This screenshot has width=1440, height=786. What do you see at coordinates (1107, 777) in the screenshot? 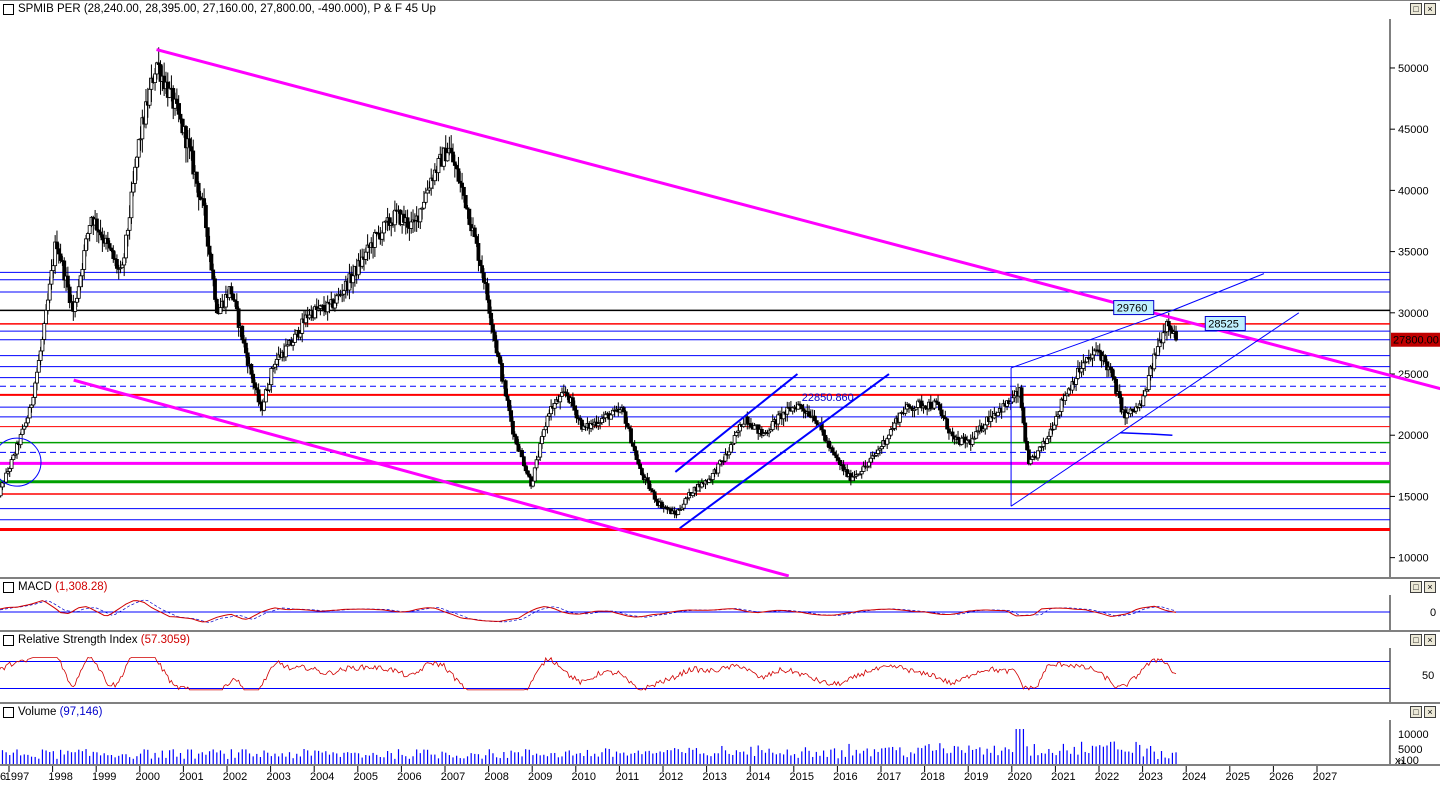
I see `time-tick-label: 2022` at bounding box center [1107, 777].